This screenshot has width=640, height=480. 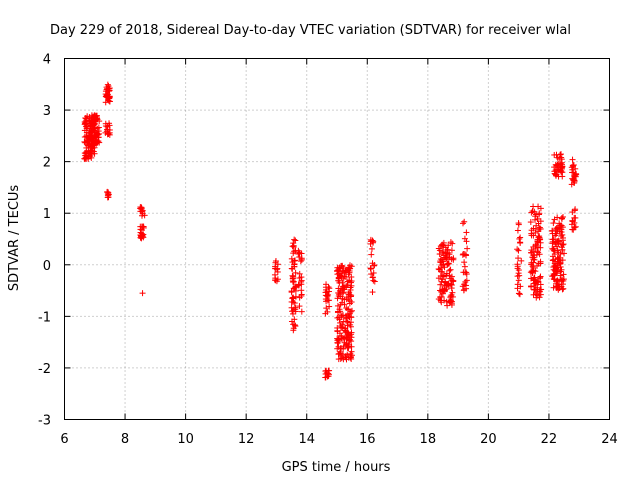 What do you see at coordinates (125, 439) in the screenshot?
I see `x-tick-label: 8` at bounding box center [125, 439].